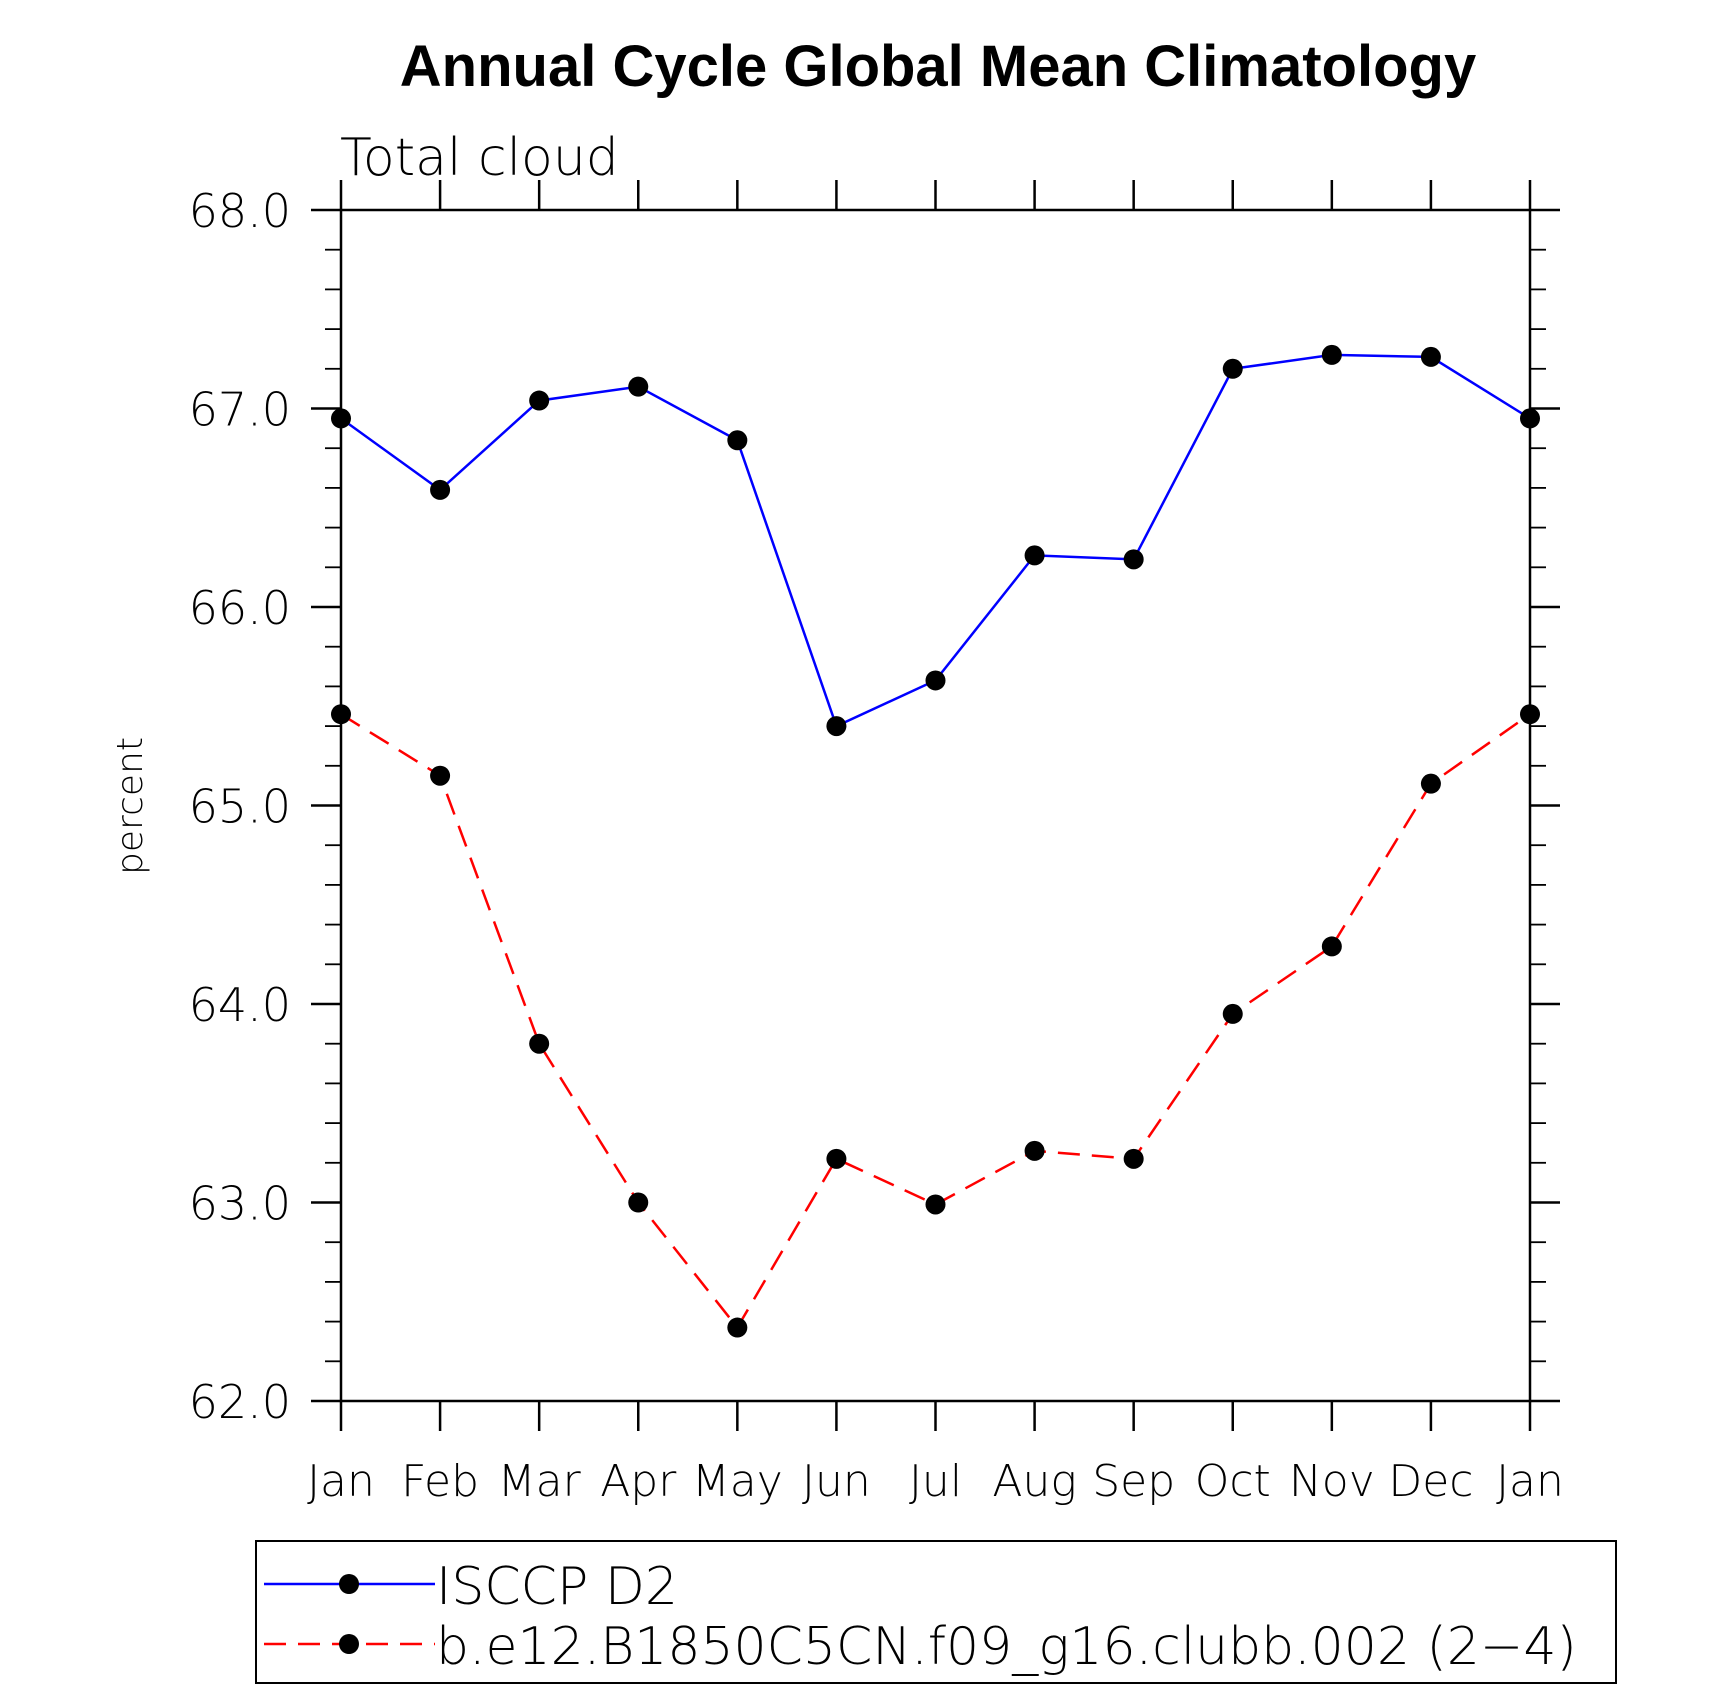  What do you see at coordinates (240, 608) in the screenshot?
I see `y-tick-label: 66.0` at bounding box center [240, 608].